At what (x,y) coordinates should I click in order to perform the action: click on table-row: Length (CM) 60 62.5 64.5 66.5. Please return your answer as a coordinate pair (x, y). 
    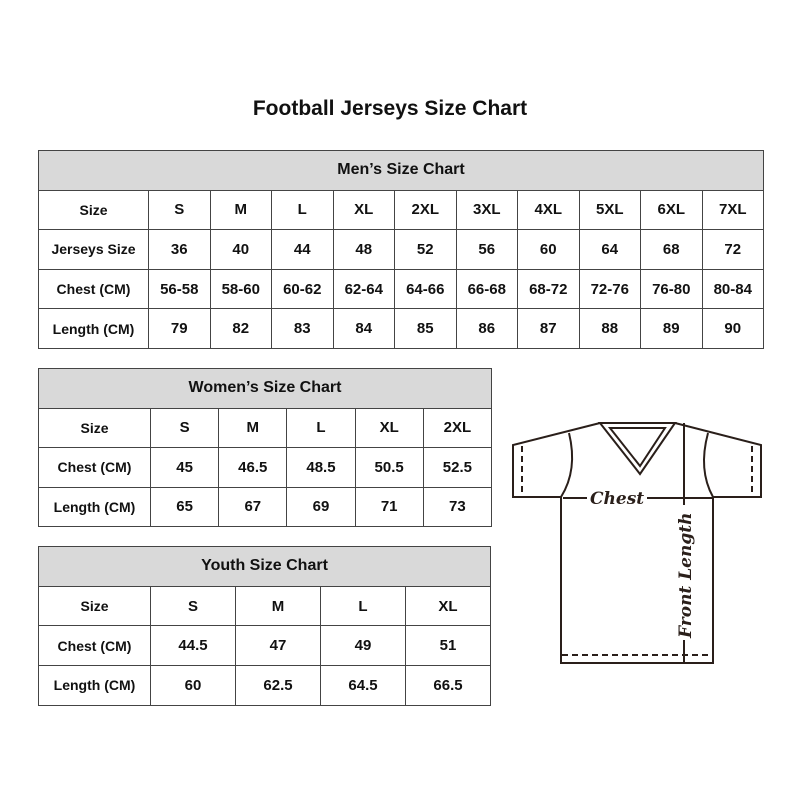
    Looking at the image, I should click on (264, 685).